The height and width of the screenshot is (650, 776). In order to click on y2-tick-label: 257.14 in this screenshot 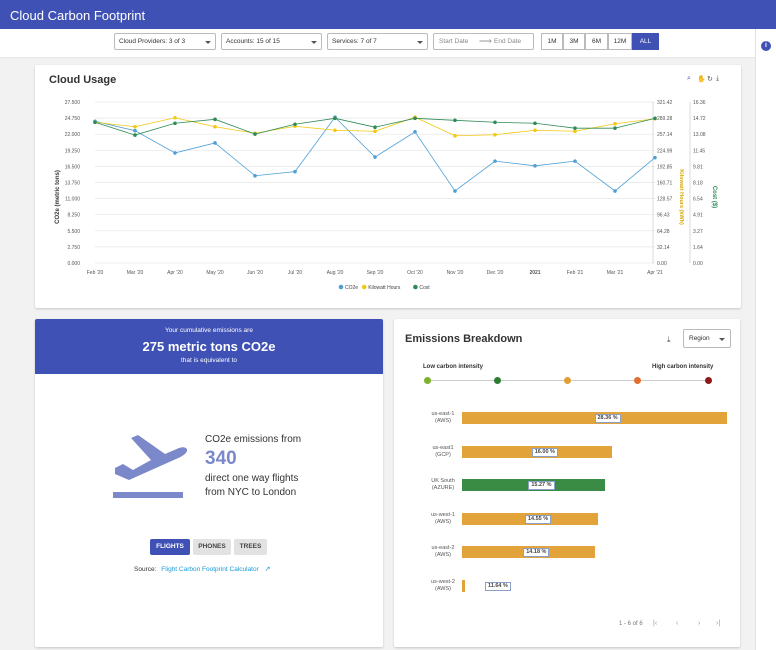, I will do `click(665, 135)`.